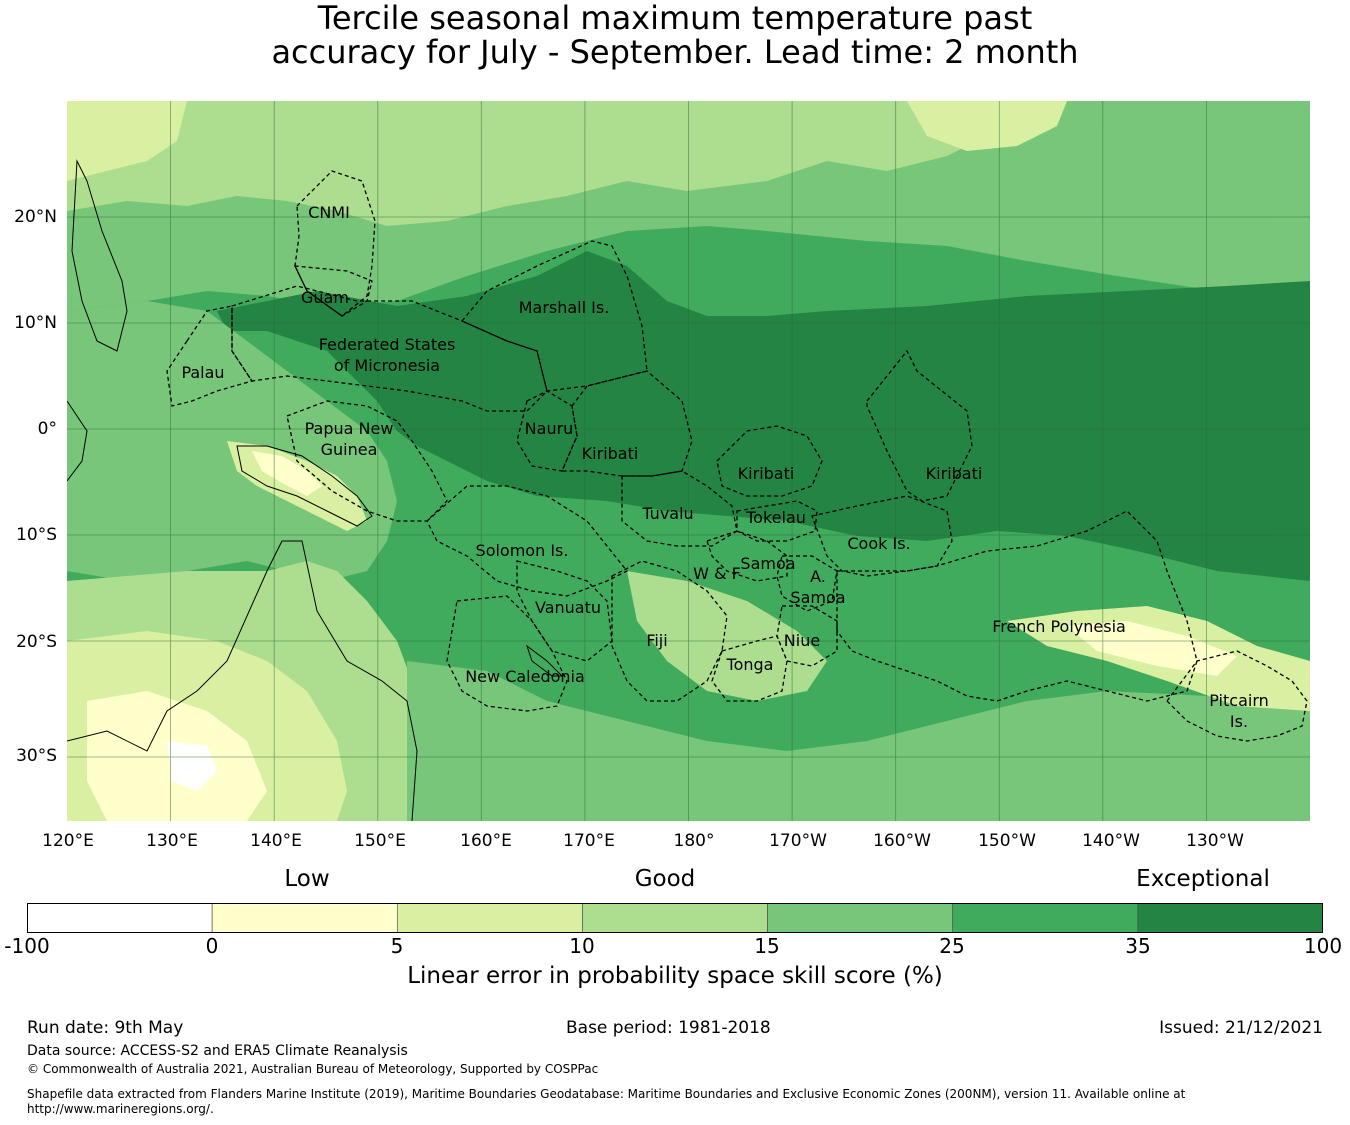  I want to click on eez-fiji, so click(669, 631).